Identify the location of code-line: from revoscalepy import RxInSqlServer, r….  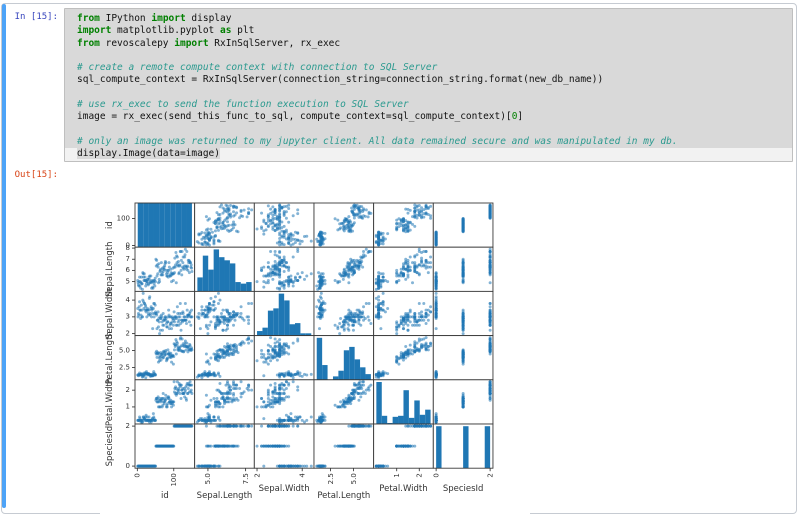
(209, 43).